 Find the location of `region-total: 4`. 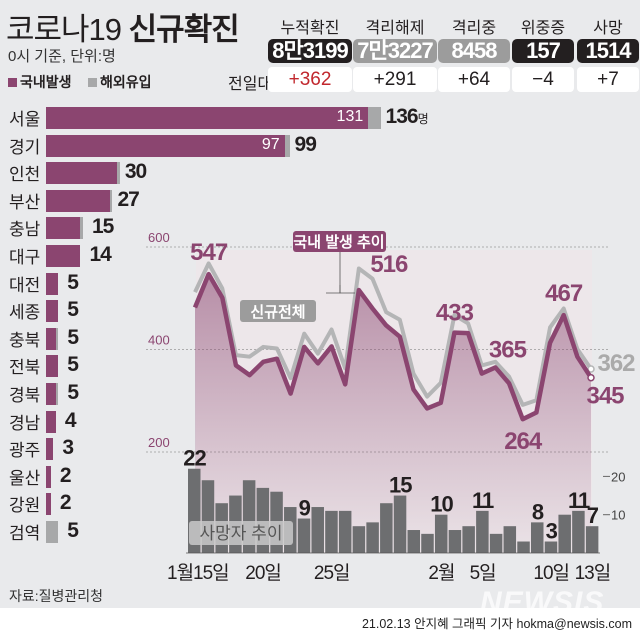

region-total: 4 is located at coordinates (70, 420).